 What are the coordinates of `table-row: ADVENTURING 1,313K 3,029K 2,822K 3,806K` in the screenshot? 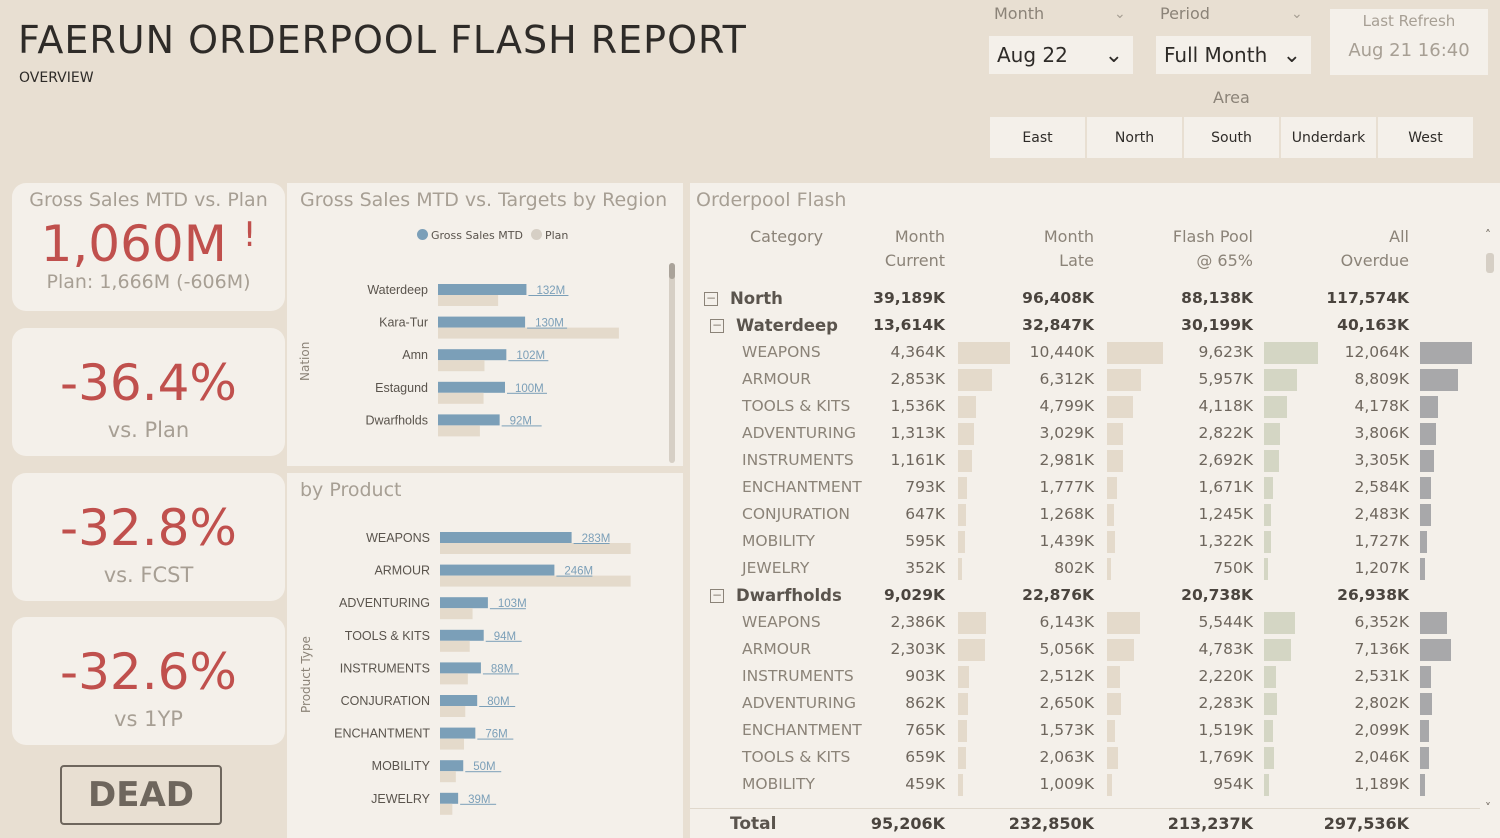 It's located at (1085, 433).